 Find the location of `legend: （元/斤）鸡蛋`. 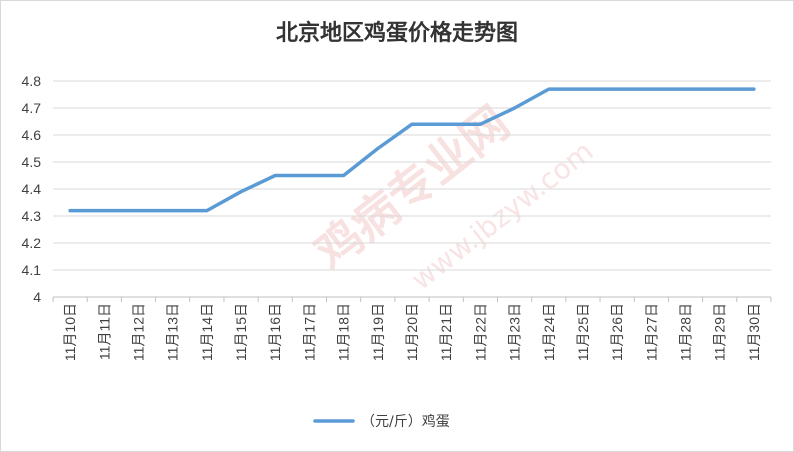

legend: （元/斤）鸡蛋 is located at coordinates (381, 421).